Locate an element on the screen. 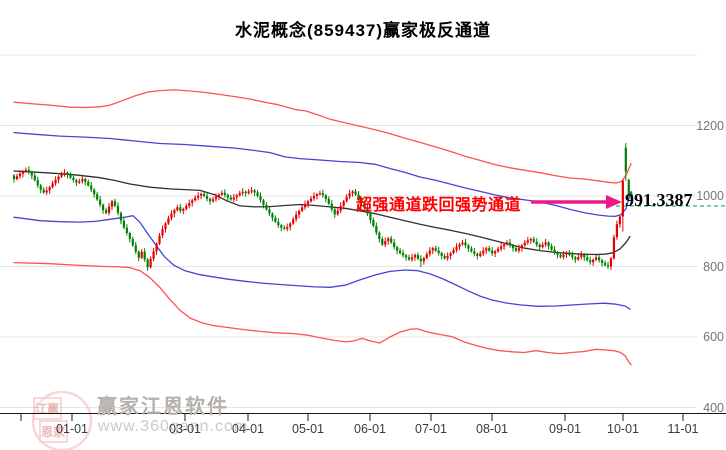 The width and height of the screenshot is (726, 450). seal-box-bottom is located at coordinates (53, 431).